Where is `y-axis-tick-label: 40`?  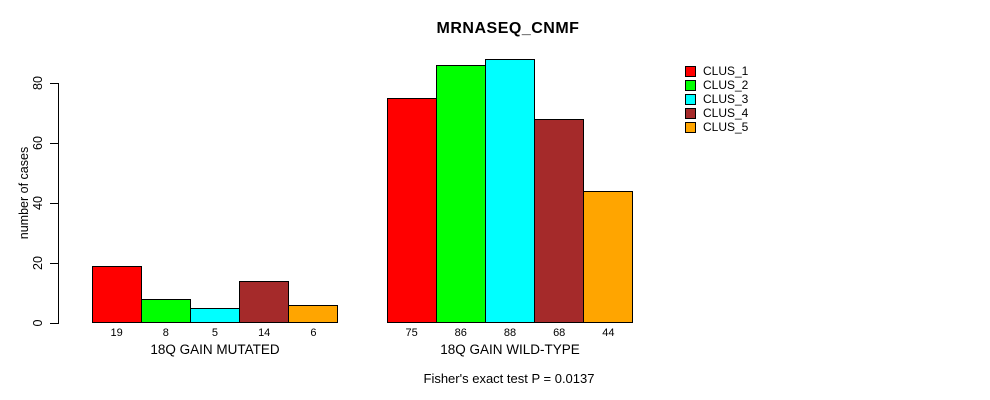 y-axis-tick-label: 40 is located at coordinates (38, 203).